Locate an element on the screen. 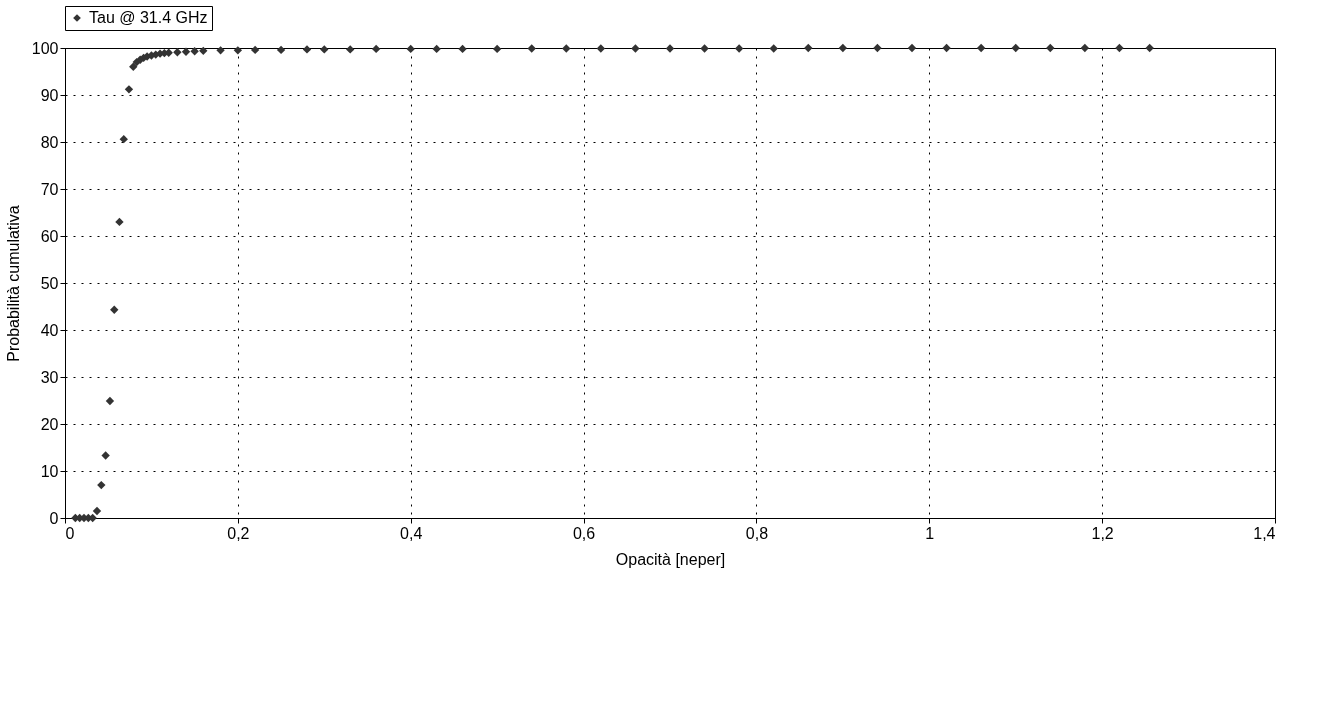  y-tick-label: 20 is located at coordinates (49, 424).